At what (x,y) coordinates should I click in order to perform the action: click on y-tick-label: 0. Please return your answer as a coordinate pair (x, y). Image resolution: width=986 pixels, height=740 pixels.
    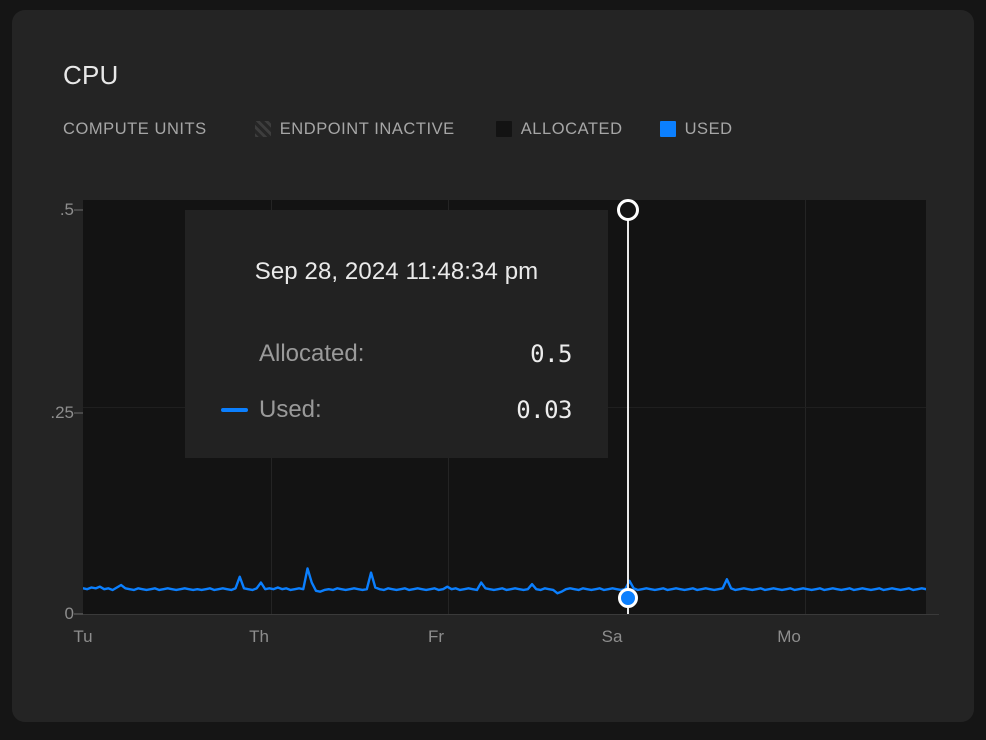
    Looking at the image, I should click on (69, 613).